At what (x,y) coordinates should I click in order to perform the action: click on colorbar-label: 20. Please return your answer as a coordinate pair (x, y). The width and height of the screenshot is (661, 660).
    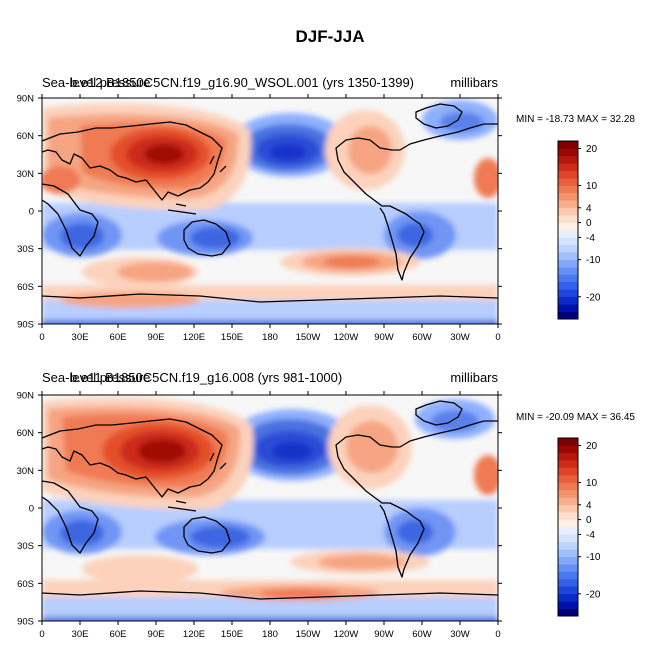
    Looking at the image, I should click on (592, 149).